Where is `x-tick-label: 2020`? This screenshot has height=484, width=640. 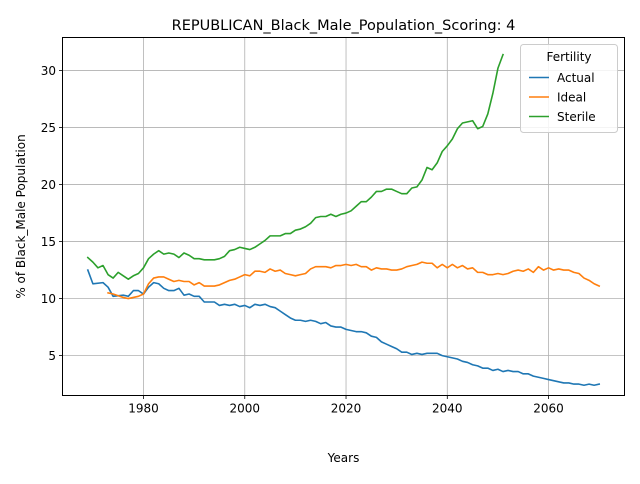
x-tick-label: 2020 is located at coordinates (346, 409).